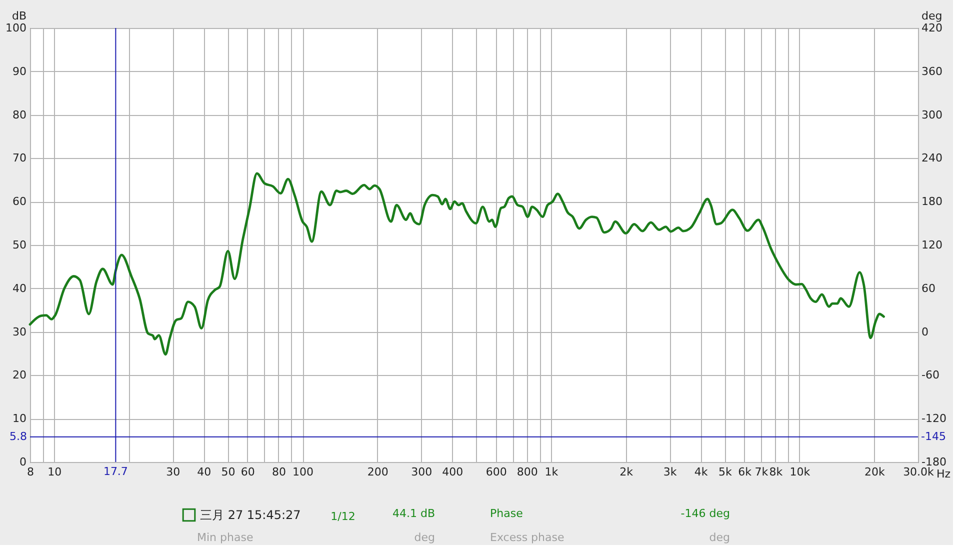 This screenshot has height=546, width=959. What do you see at coordinates (932, 115) in the screenshot?
I see `y2-tick-label: 300` at bounding box center [932, 115].